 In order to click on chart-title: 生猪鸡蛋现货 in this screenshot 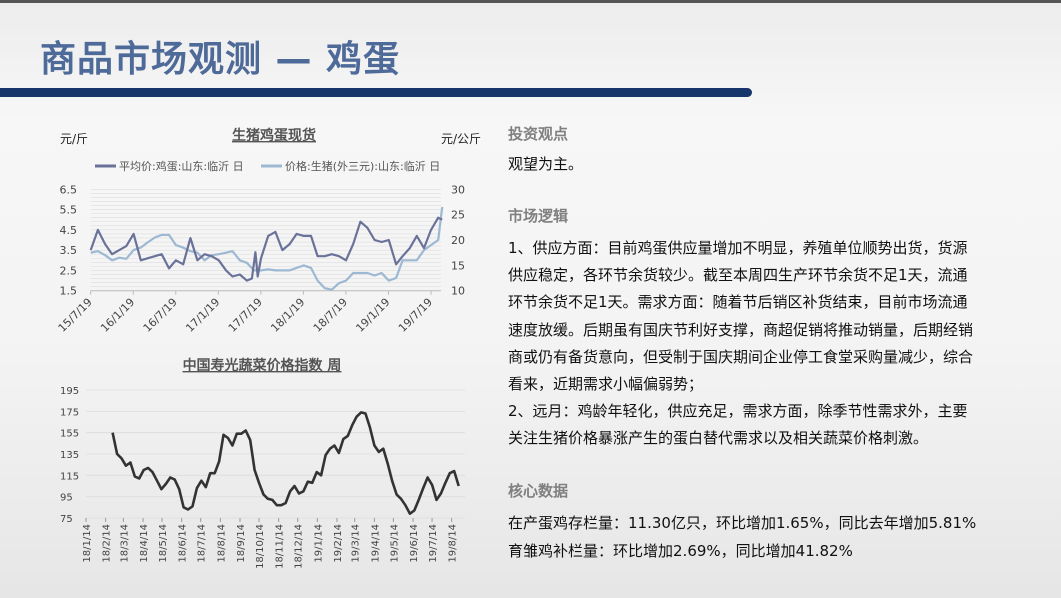, I will do `click(274, 135)`.